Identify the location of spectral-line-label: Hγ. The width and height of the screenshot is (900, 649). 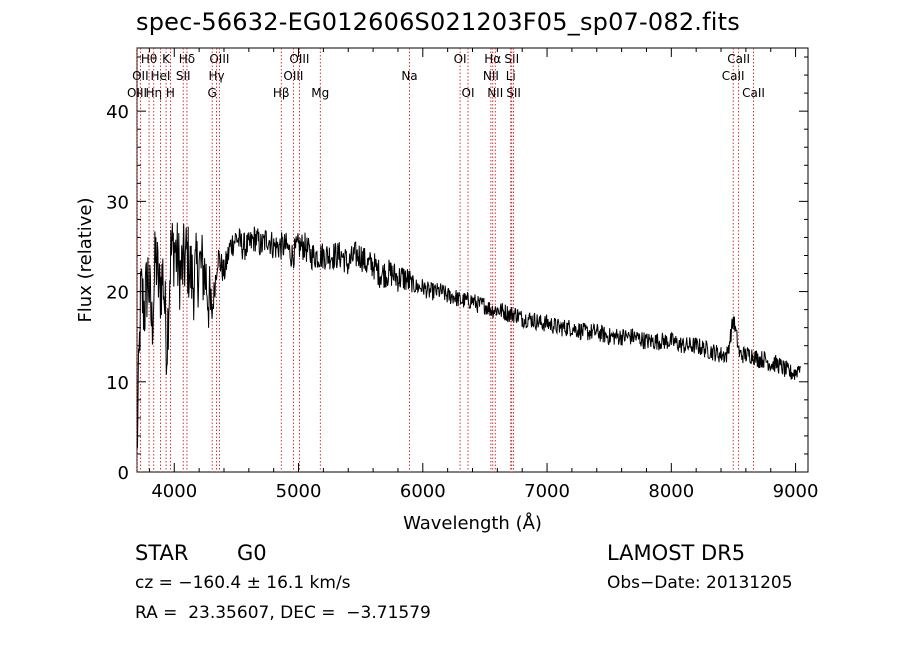
(216, 76).